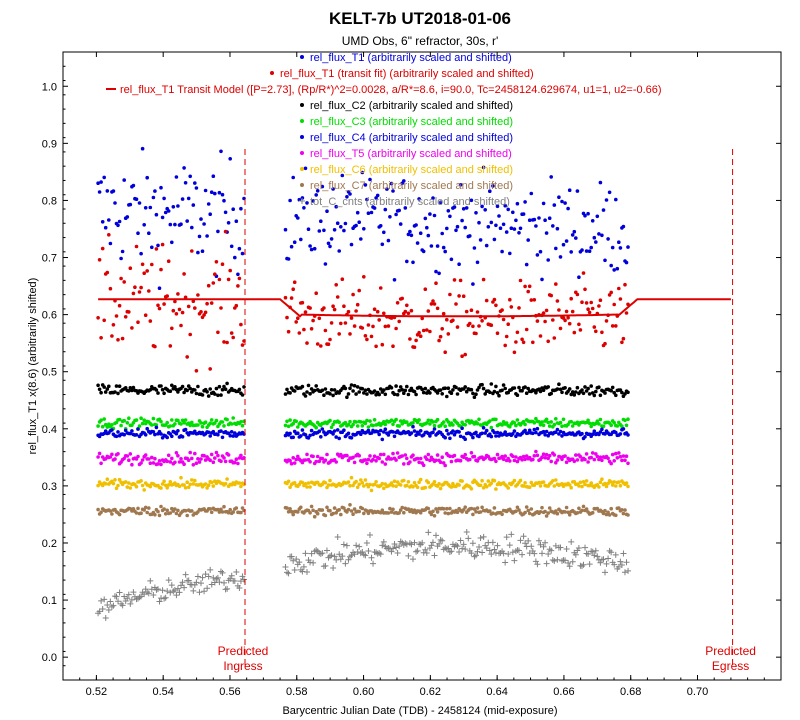 The image size is (800, 720). Describe the element at coordinates (363, 692) in the screenshot. I see `x-tick-label: 0.60` at that location.